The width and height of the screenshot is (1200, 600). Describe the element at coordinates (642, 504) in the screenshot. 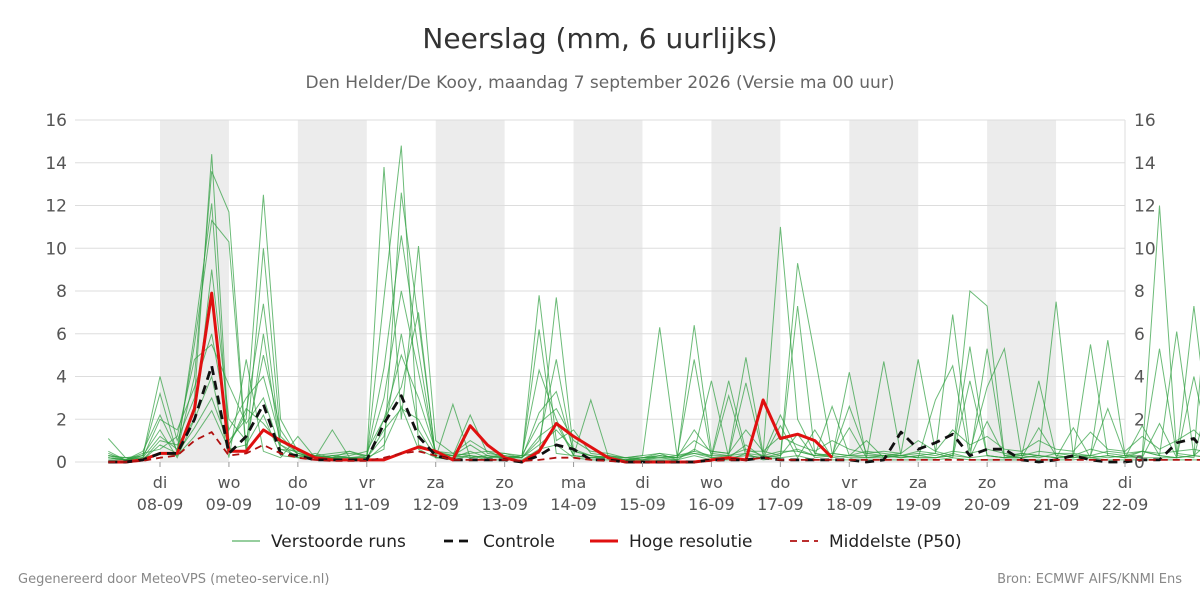

I see `x-tick-date: 15-09` at that location.